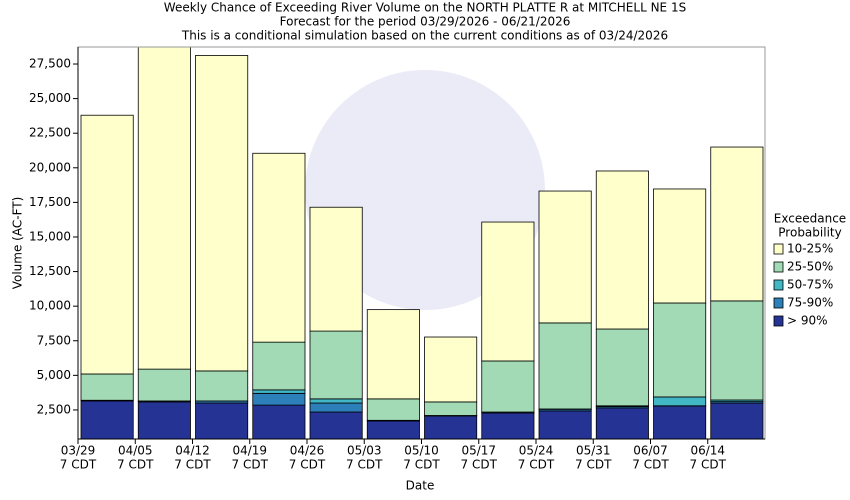 This screenshot has width=850, height=500. Describe the element at coordinates (135, 451) in the screenshot. I see `x-tick-label: 04/05` at that location.